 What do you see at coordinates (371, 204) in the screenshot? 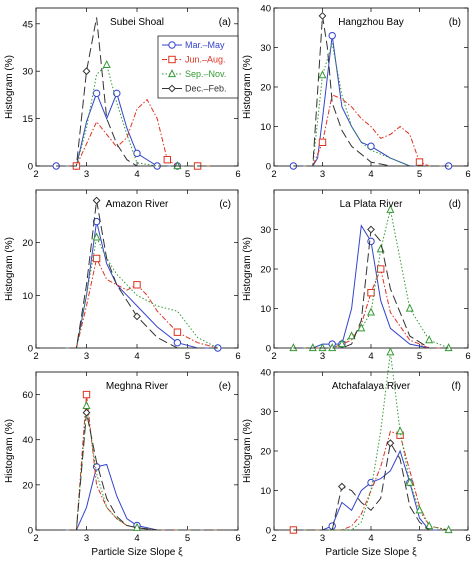
I see `panel-title: La Plata River` at bounding box center [371, 204].